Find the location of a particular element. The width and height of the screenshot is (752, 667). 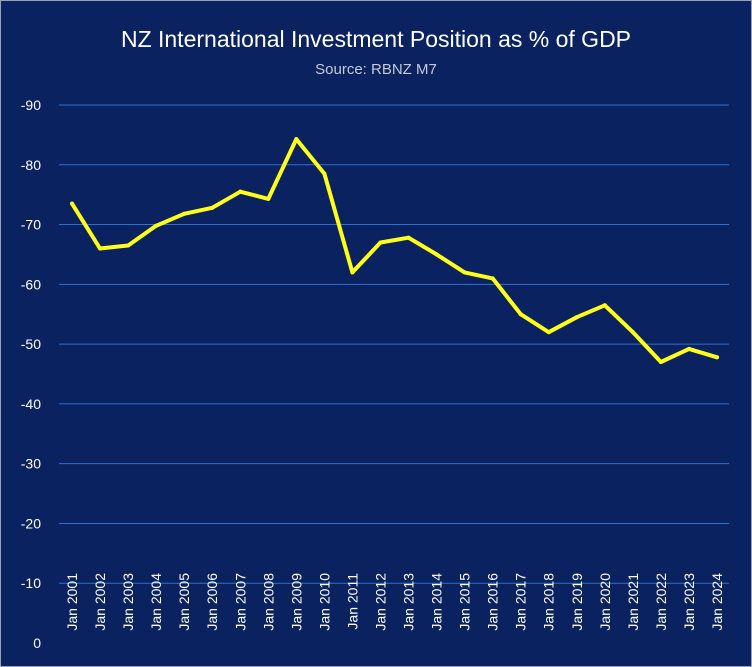

x-tick-label: Jan 2002 is located at coordinates (100, 602).